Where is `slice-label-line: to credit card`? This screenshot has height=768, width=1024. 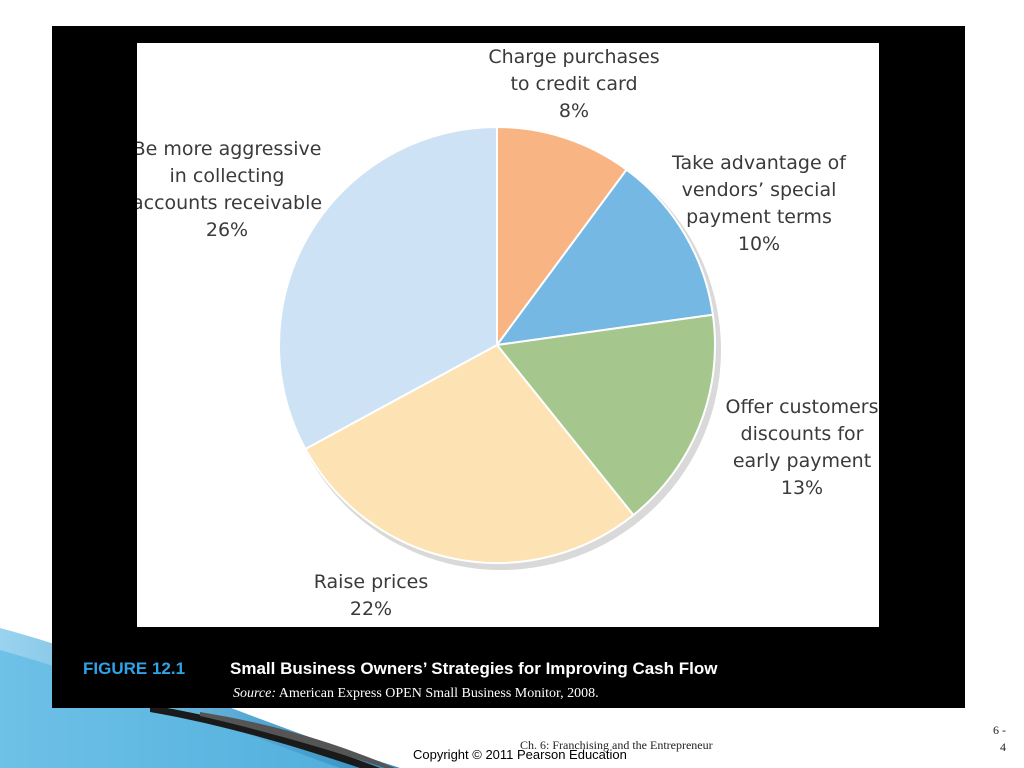
slice-label-line: to credit card is located at coordinates (573, 84).